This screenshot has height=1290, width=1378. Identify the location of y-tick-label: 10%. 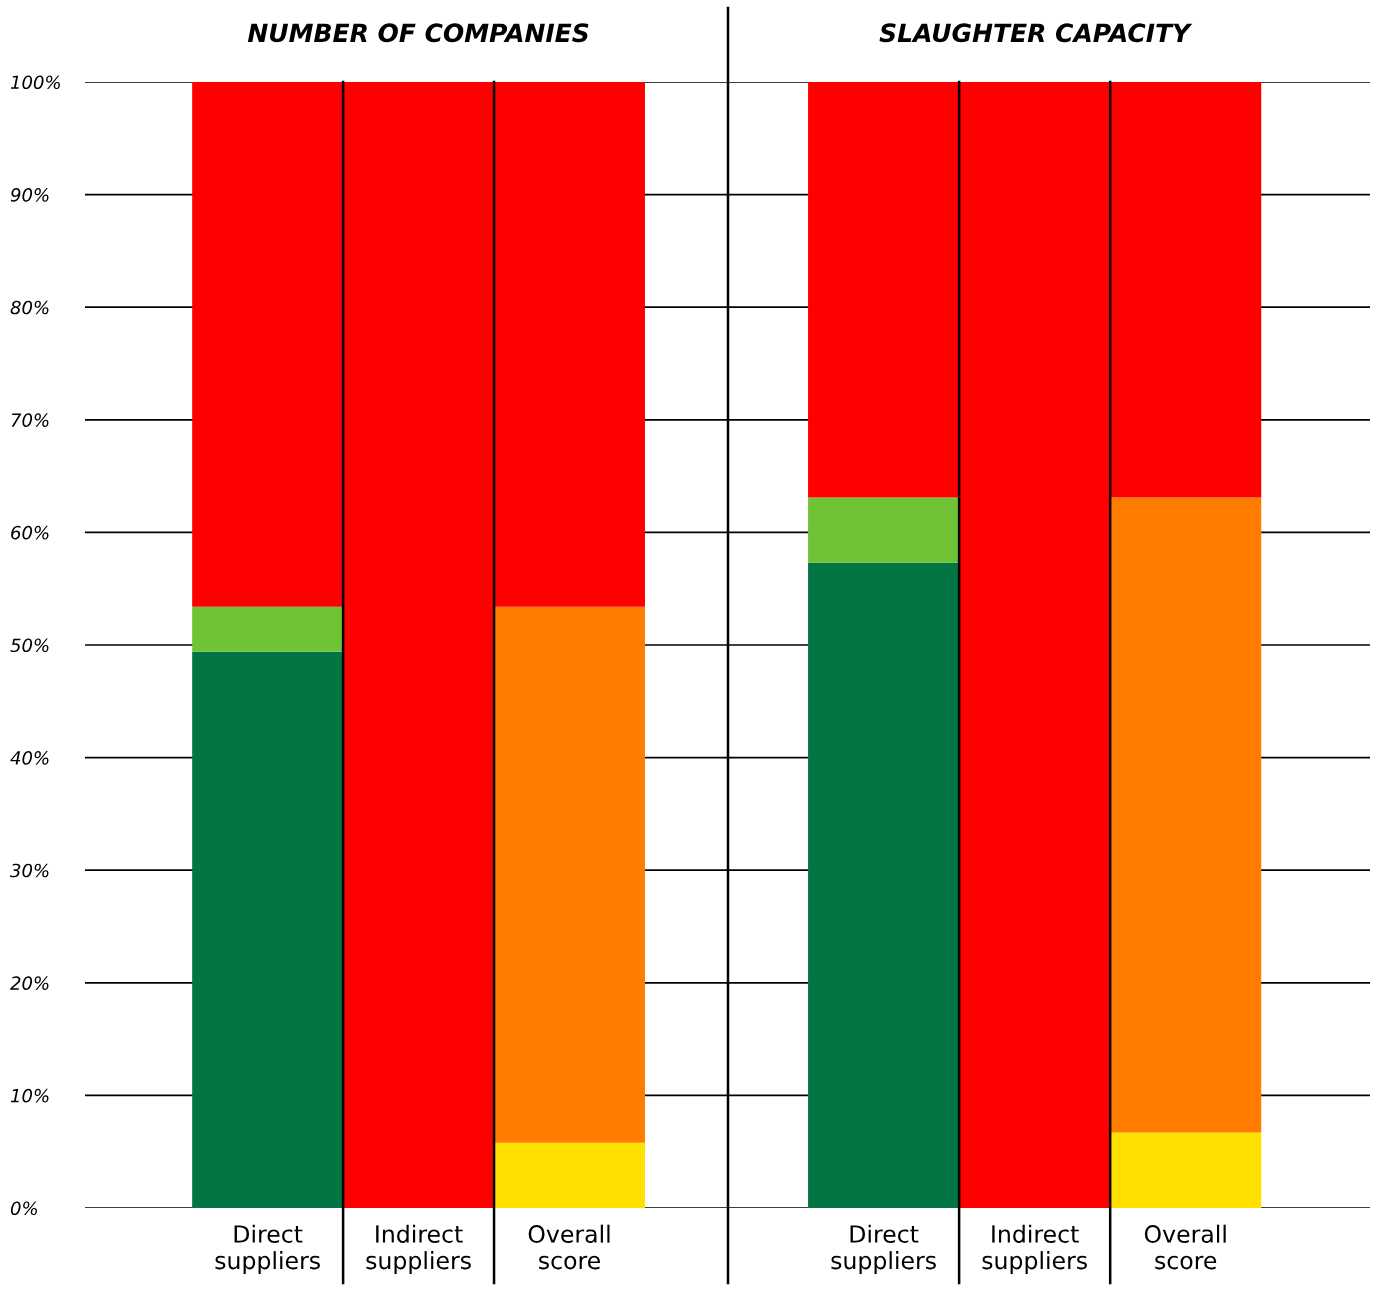
(29, 1095).